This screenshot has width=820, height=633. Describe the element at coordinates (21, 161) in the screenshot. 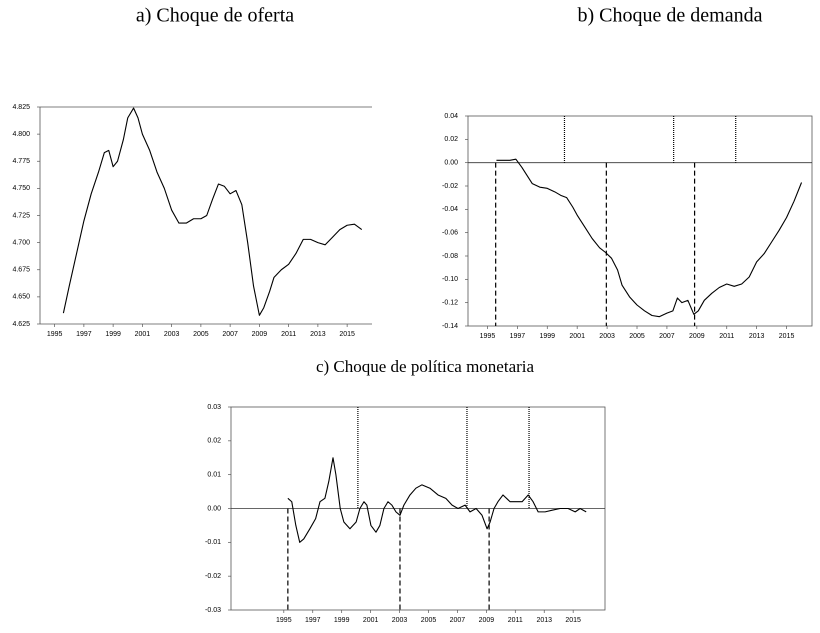

I see `y-tick-label: 4.775` at that location.